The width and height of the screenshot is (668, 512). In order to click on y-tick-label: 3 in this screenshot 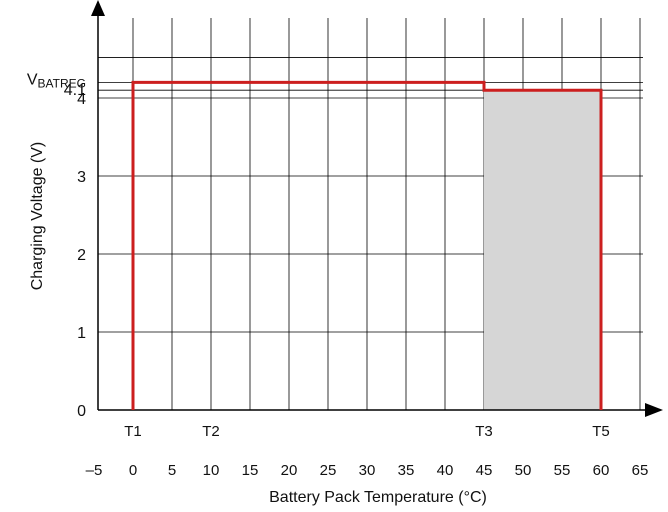, I will do `click(81, 177)`.